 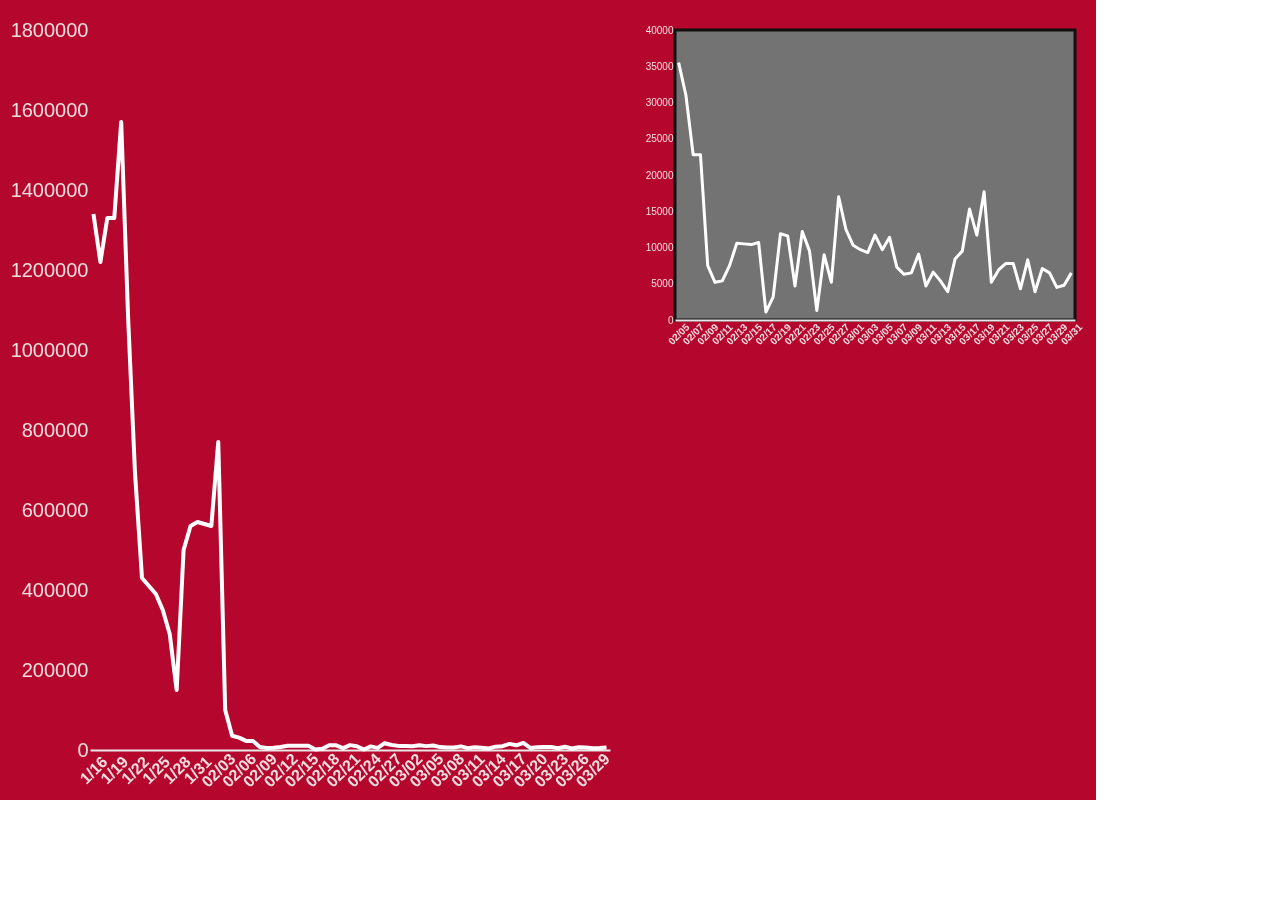 I want to click on y-tick-label: 400000, so click(x=55, y=589).